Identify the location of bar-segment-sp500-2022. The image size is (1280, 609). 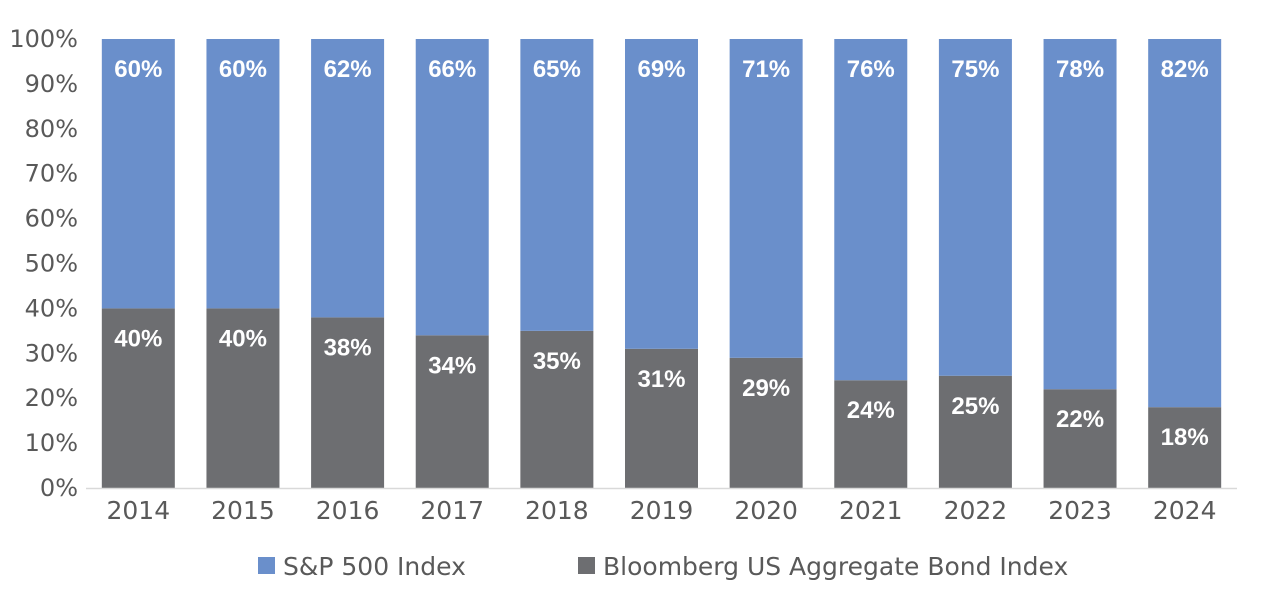
(975, 207).